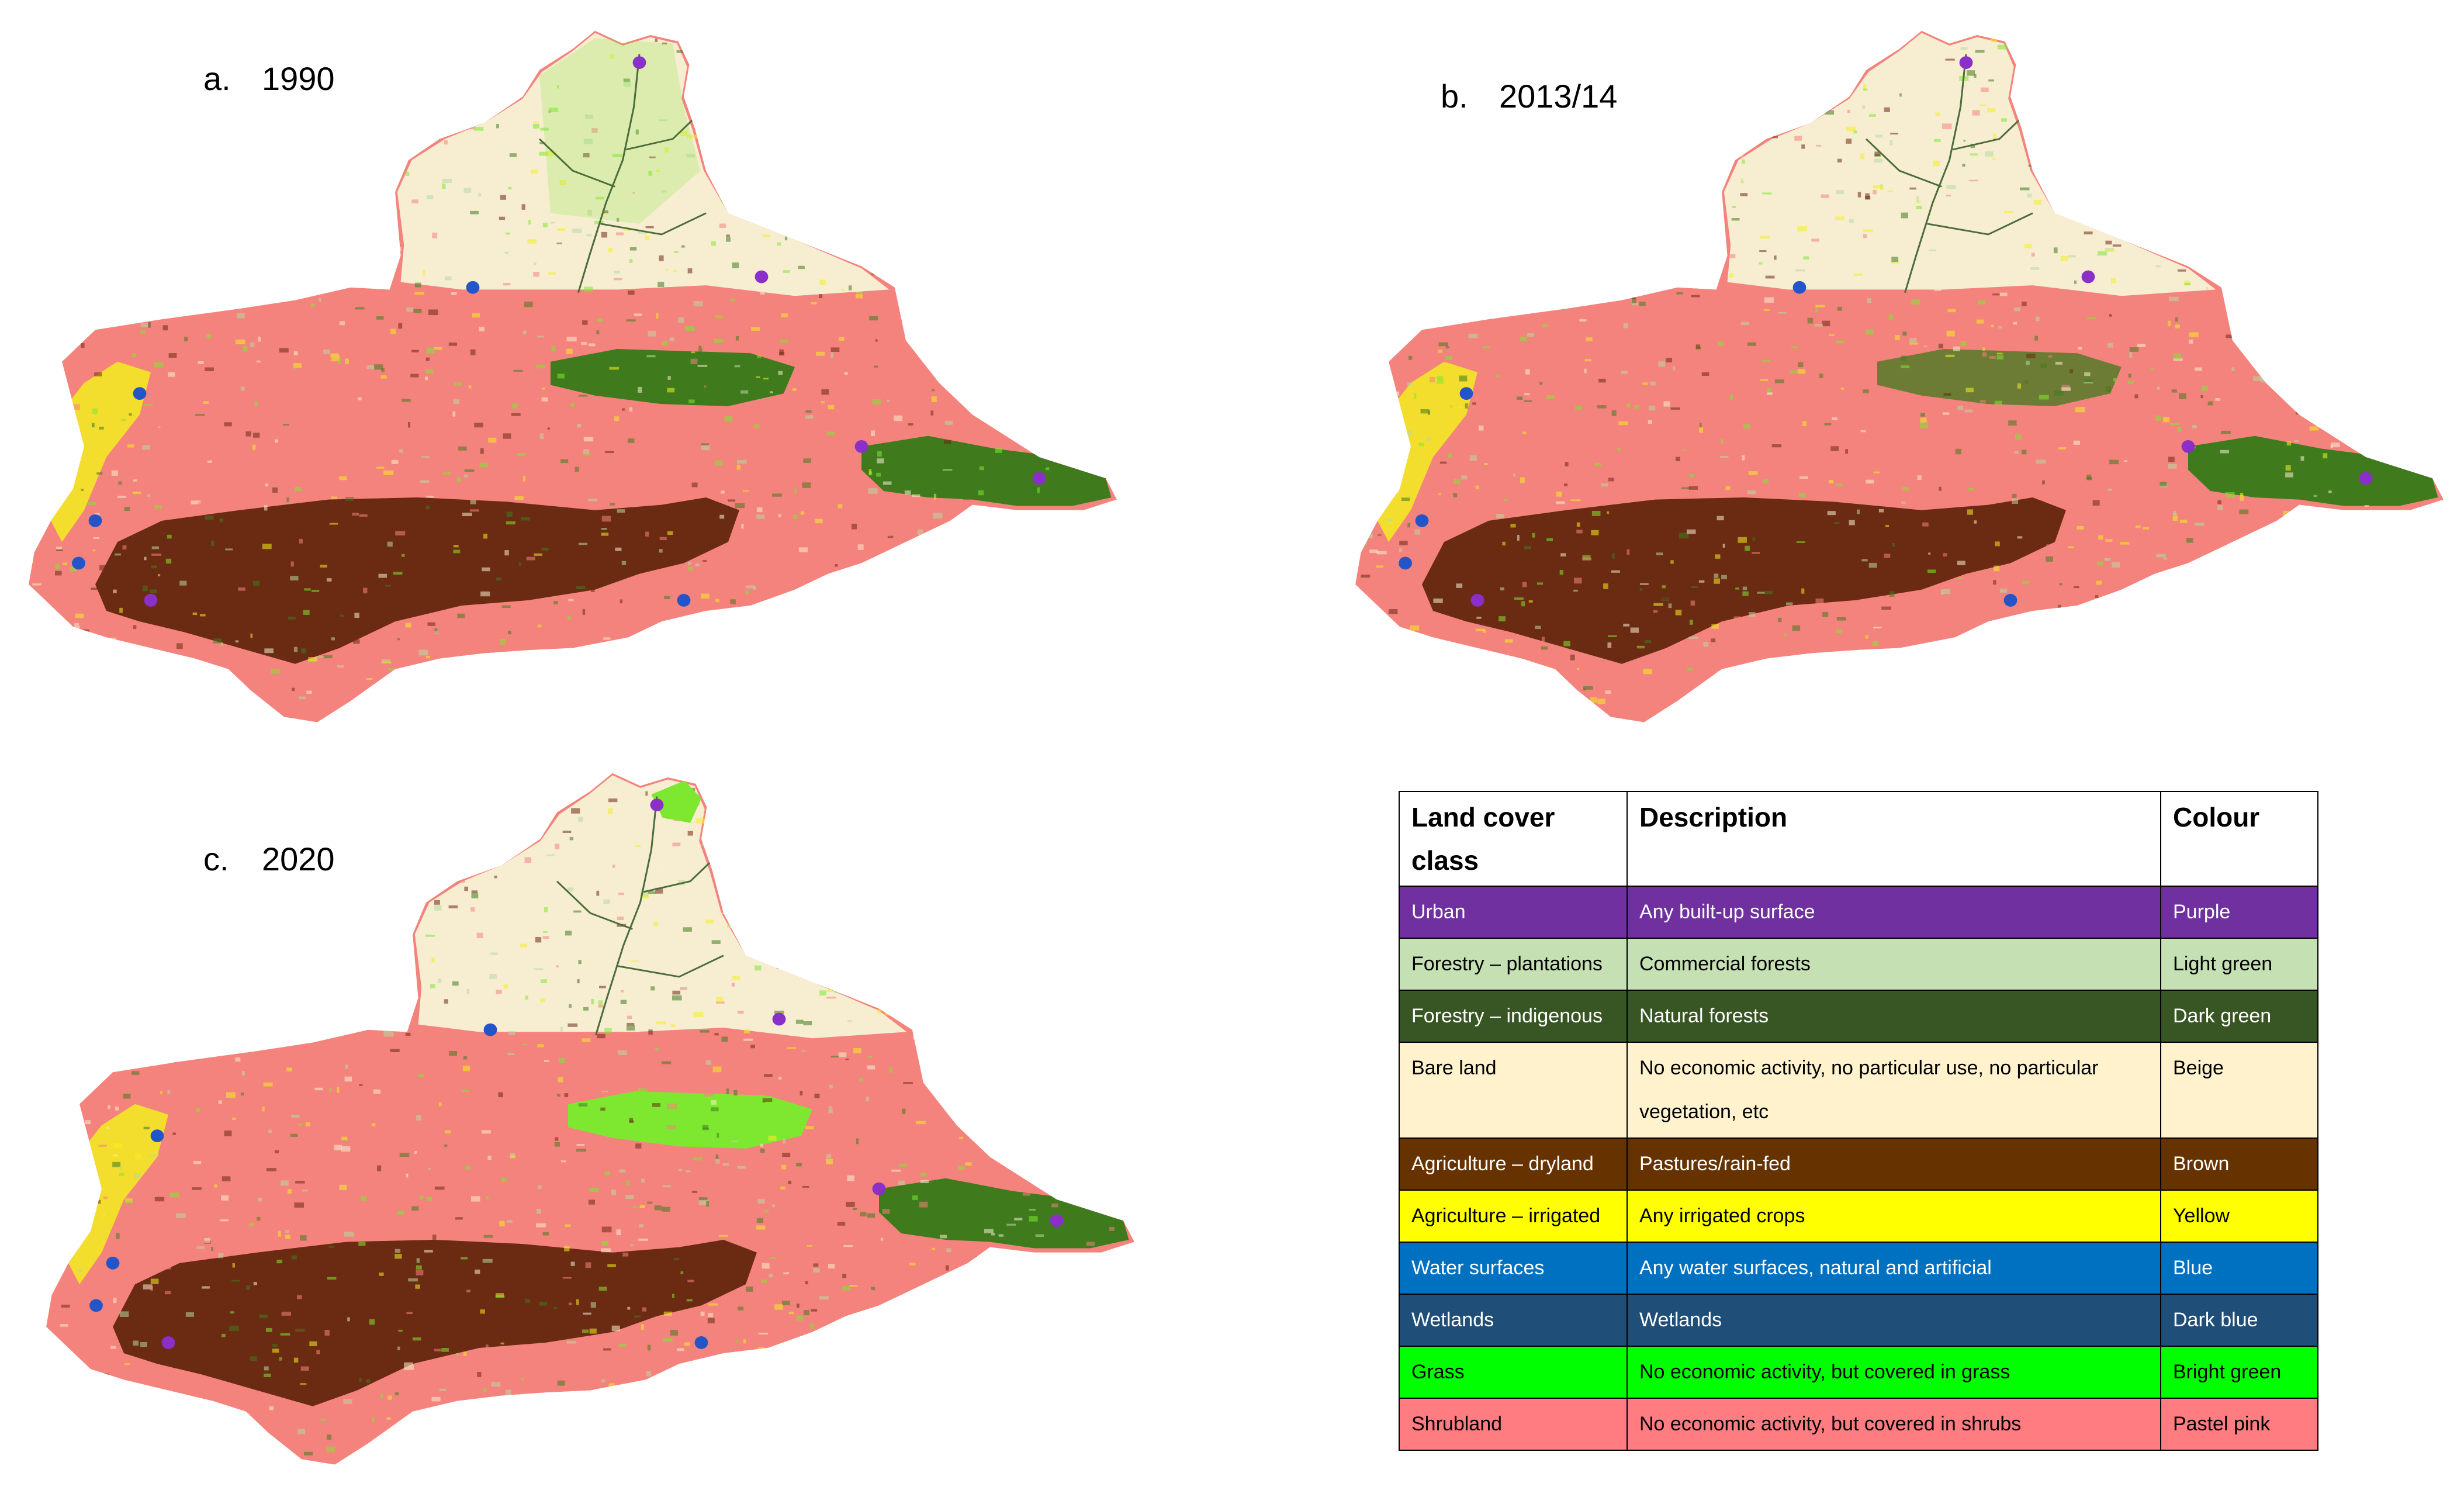 The image size is (2464, 1504). What do you see at coordinates (676, 801) in the screenshot?
I see `grass-patch` at bounding box center [676, 801].